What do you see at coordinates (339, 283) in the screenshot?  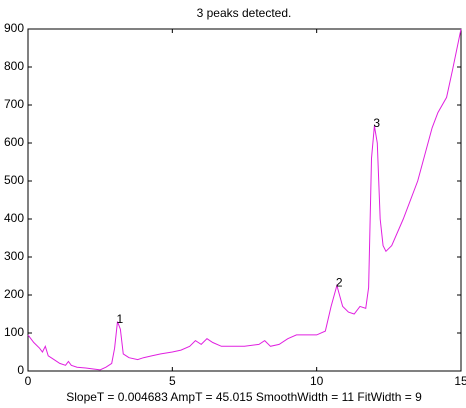 I see `peak-label: 2` at bounding box center [339, 283].